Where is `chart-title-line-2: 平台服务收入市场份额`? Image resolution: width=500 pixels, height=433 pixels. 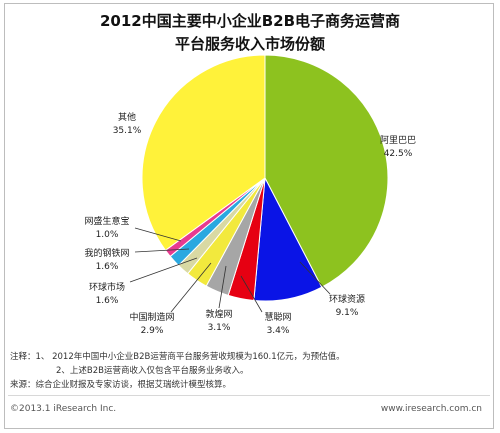 chart-title-line-2: 平台服务收入市场份额 is located at coordinates (249, 44).